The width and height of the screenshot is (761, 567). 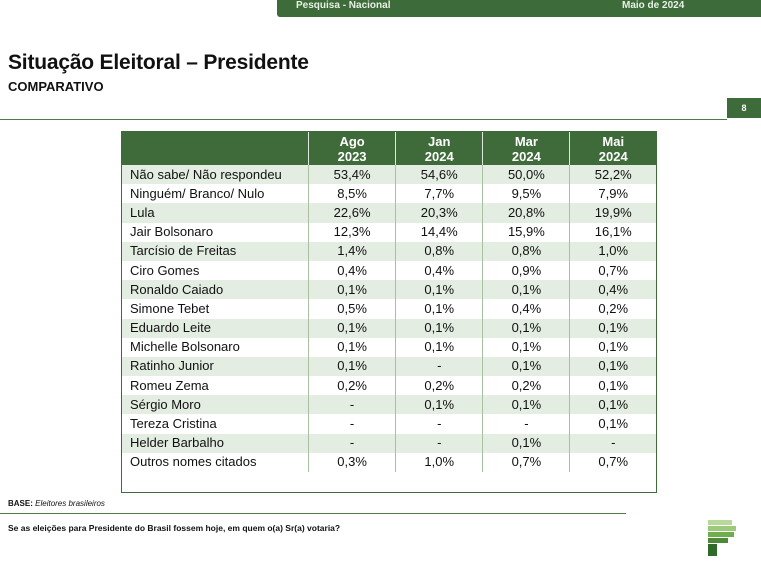 I want to click on table-row: Jair Bolsonaro 12,3% 14,4% 15,9% 16,1%, so click(x=389, y=232).